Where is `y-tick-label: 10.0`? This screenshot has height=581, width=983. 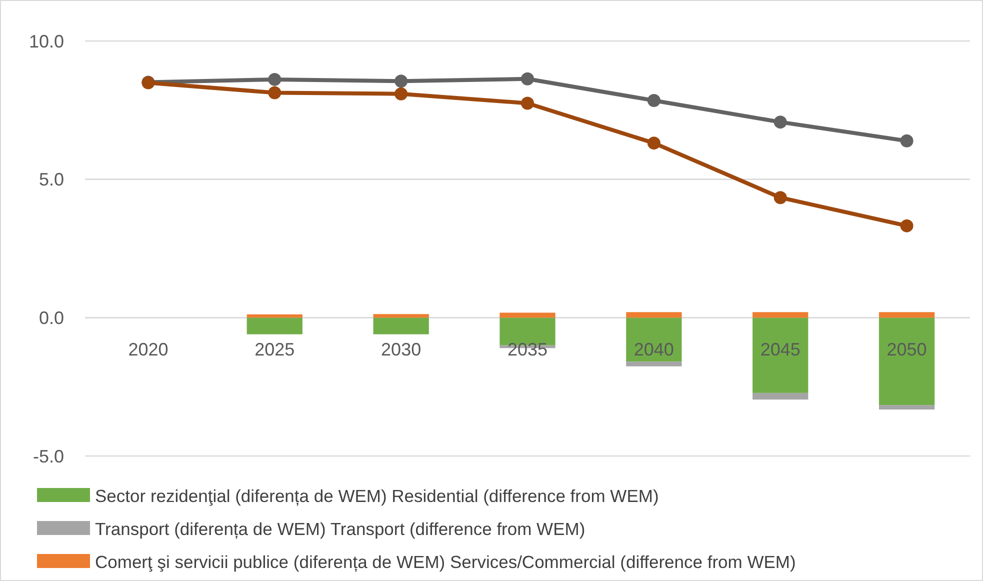 y-tick-label: 10.0 is located at coordinates (46, 41).